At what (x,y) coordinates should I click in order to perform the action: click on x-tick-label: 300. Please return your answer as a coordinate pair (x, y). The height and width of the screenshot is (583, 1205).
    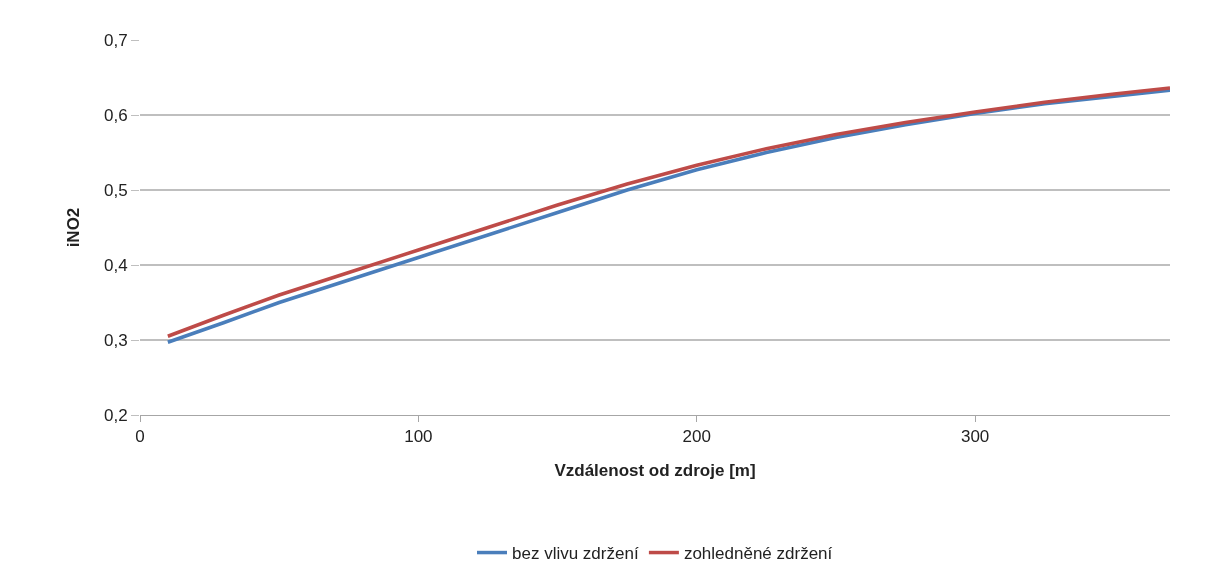
    Looking at the image, I should click on (975, 437).